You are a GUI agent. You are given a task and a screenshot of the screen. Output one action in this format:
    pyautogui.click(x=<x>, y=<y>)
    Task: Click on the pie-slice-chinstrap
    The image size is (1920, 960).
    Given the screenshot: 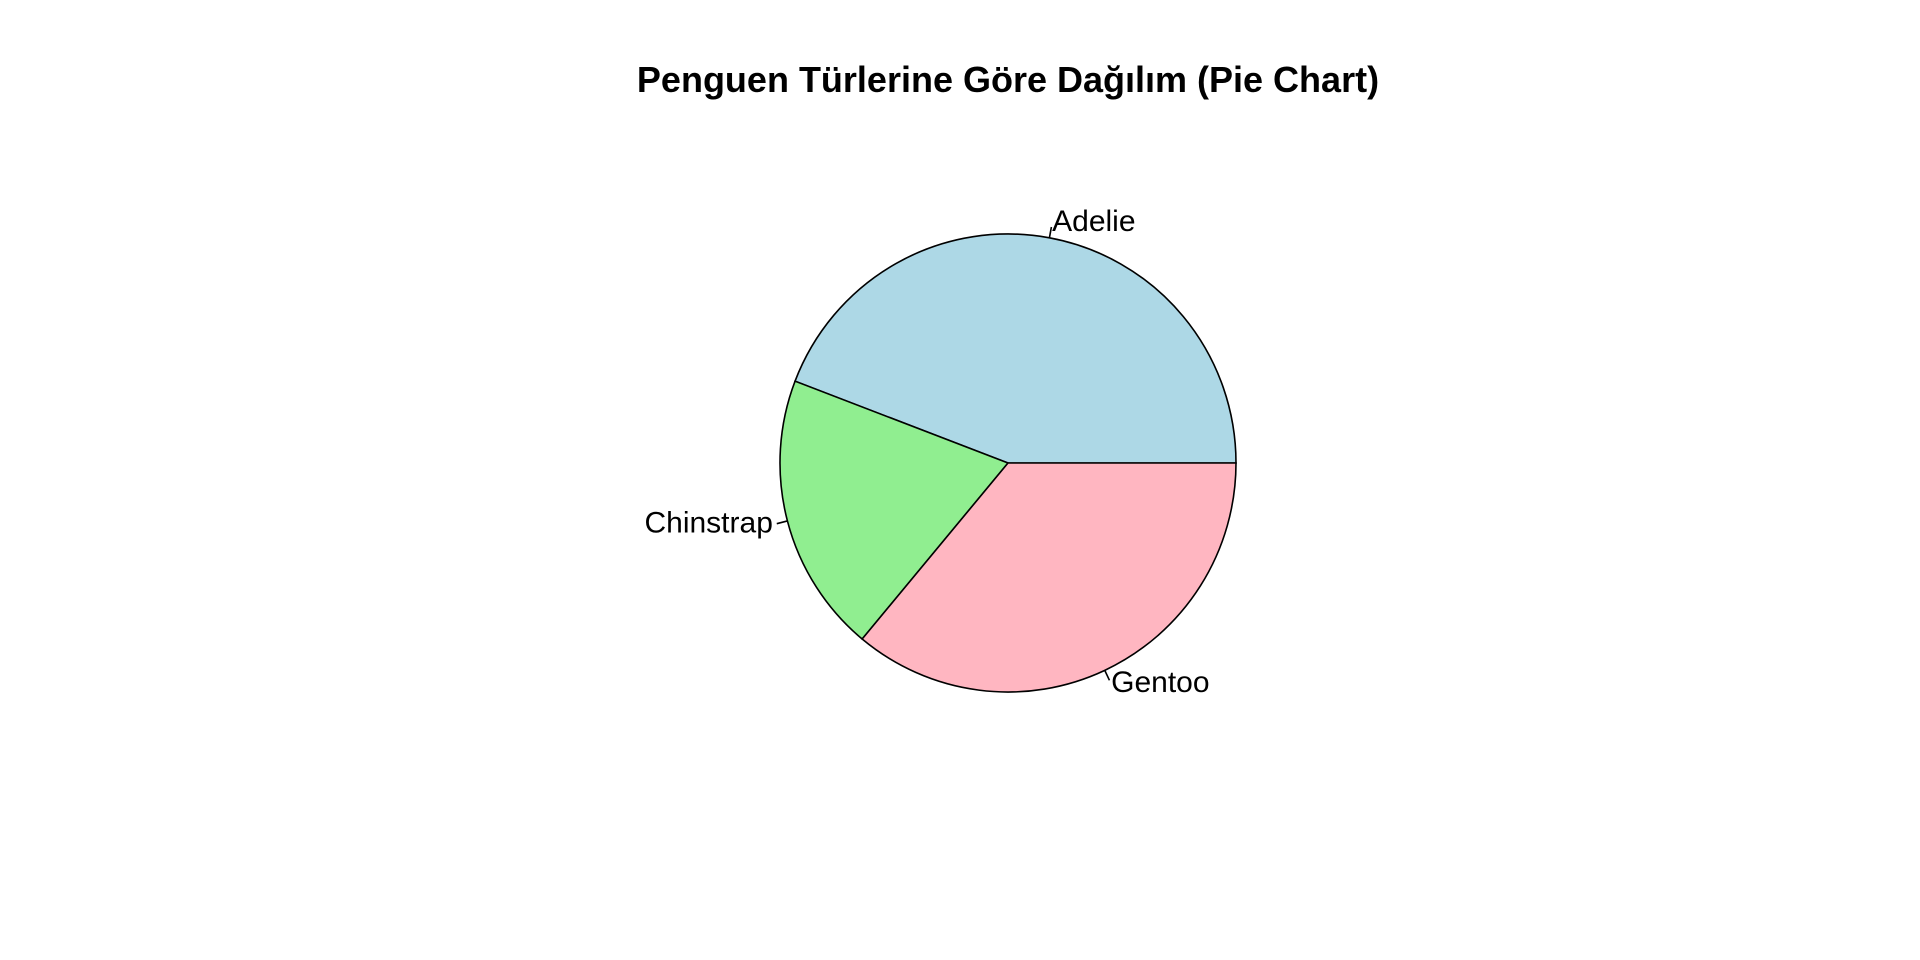 What is the action you would take?
    pyautogui.click(x=894, y=510)
    